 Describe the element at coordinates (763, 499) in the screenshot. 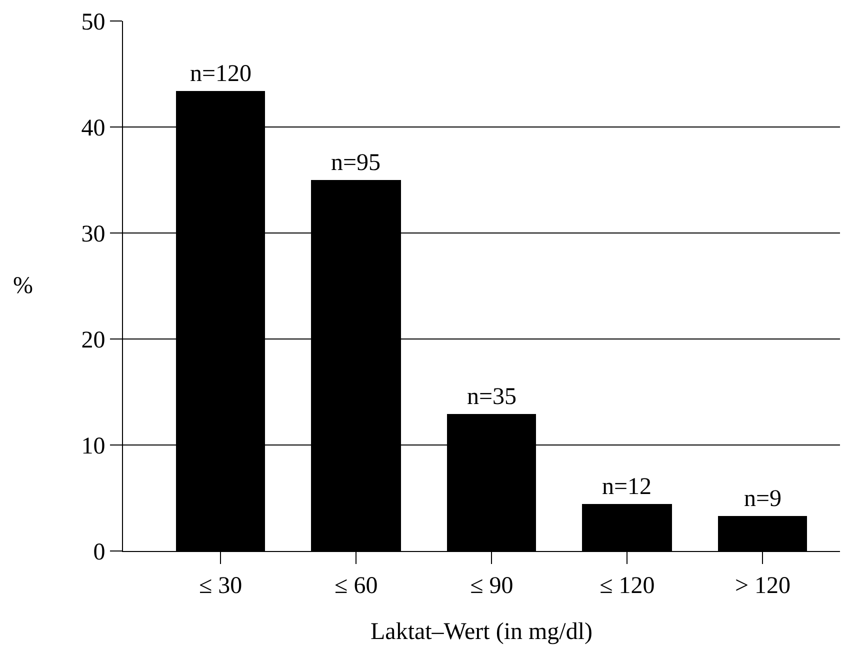

I see `annotation: n=9` at that location.